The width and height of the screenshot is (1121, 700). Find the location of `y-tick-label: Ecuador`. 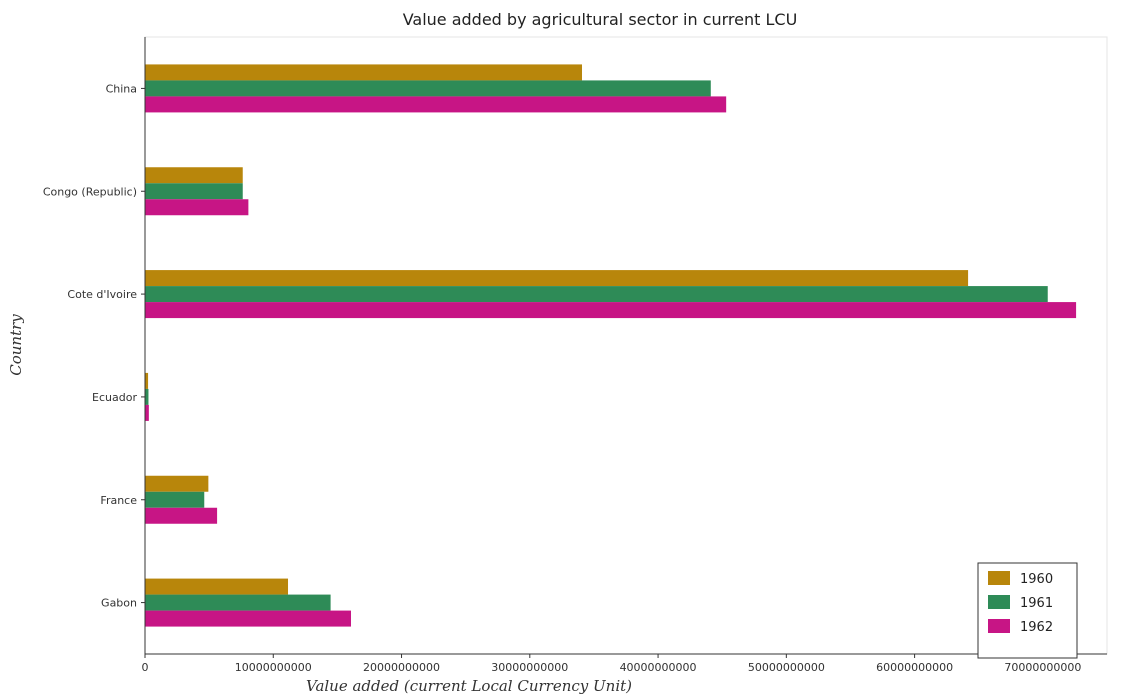

y-tick-label: Ecuador is located at coordinates (114, 397).